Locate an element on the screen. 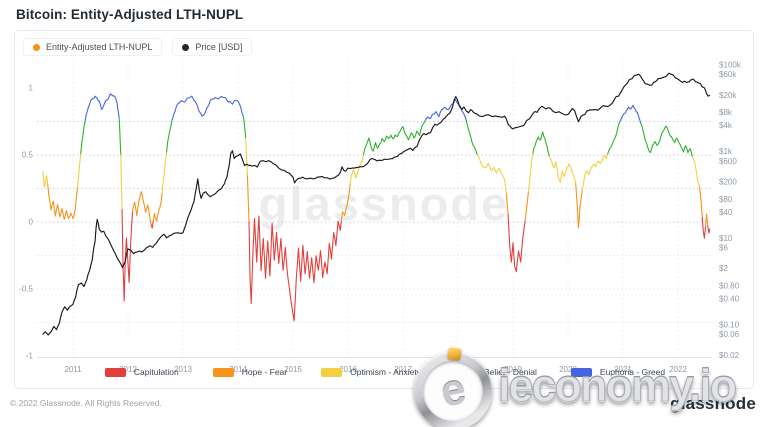  band-legend-item-hope-fear: Hope - Fear is located at coordinates (250, 372).